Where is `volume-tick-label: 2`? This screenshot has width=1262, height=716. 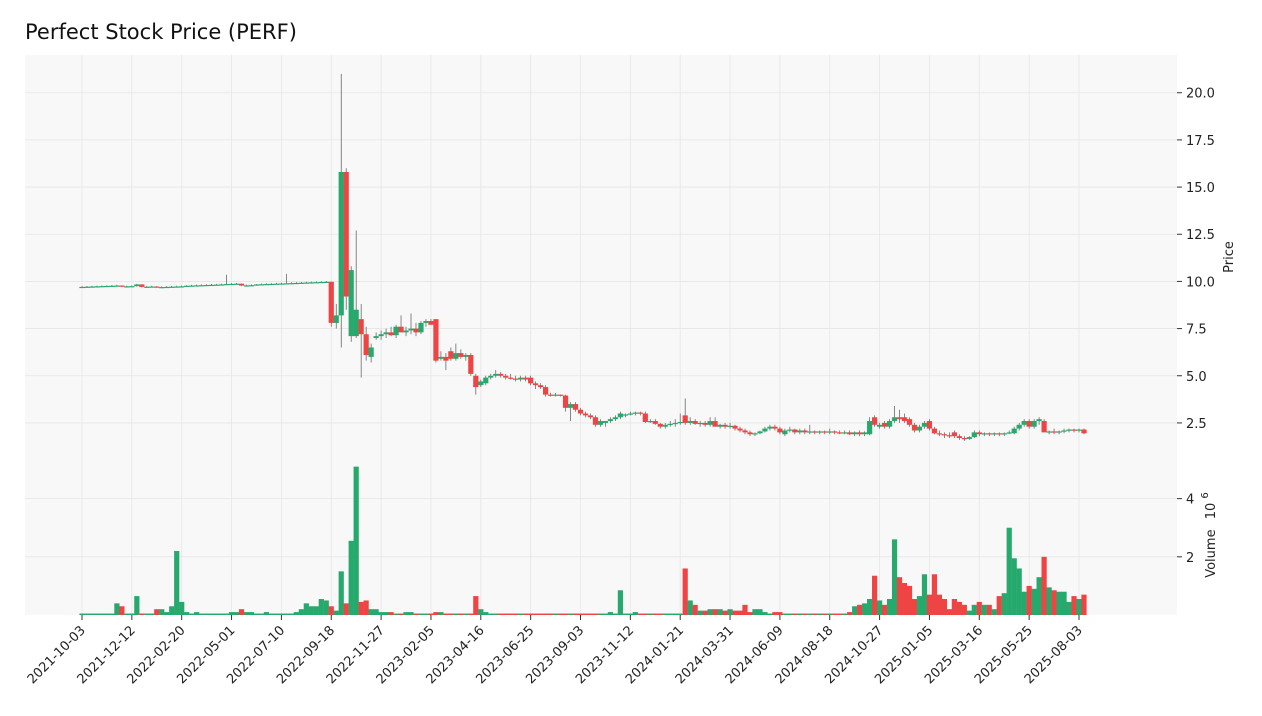 volume-tick-label: 2 is located at coordinates (1190, 558).